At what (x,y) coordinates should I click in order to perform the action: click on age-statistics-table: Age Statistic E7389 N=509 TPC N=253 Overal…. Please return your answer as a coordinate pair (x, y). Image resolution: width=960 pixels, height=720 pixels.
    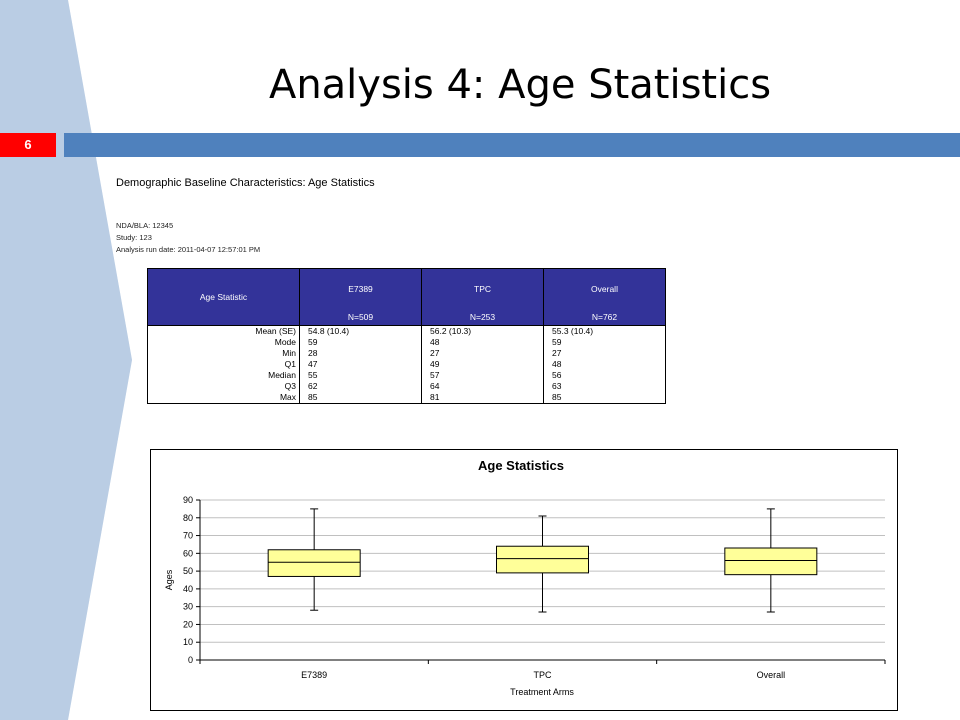
    Looking at the image, I should click on (406, 336).